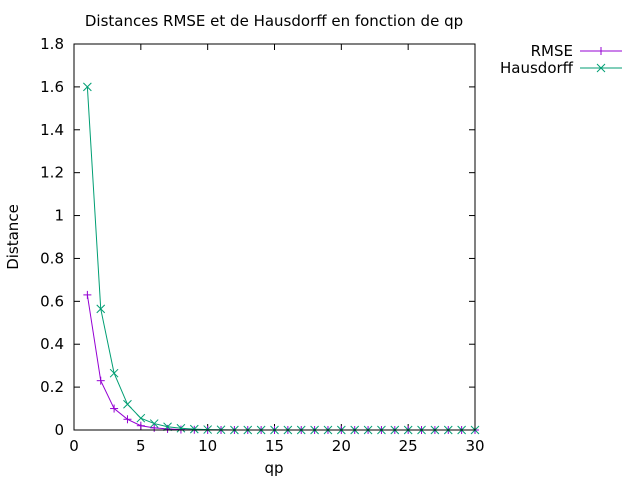 This screenshot has width=640, height=480. Describe the element at coordinates (408, 446) in the screenshot. I see `x-tick-label: 25` at that location.